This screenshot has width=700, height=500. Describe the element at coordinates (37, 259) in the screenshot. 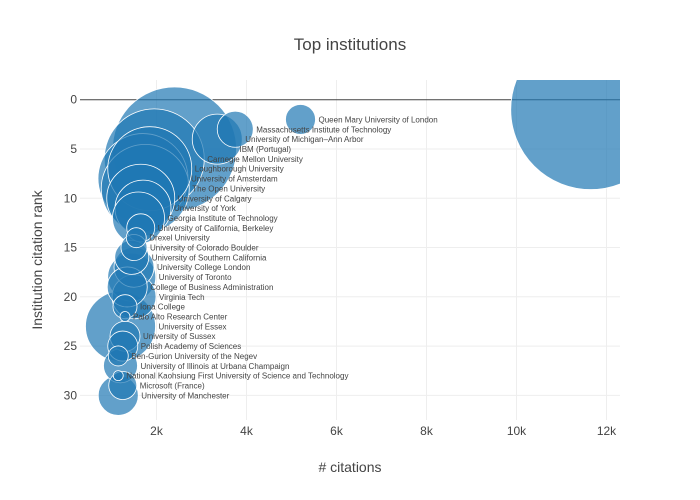

I see `y-axis-title: Institution citation rank` at that location.